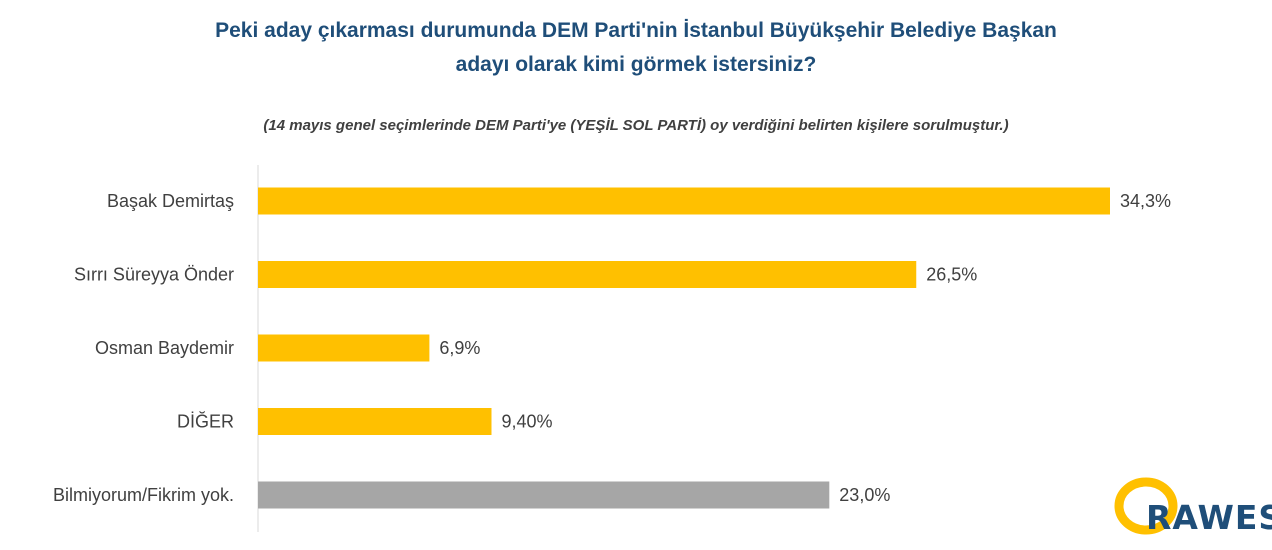  I want to click on value-label: 23,0%, so click(864, 495).